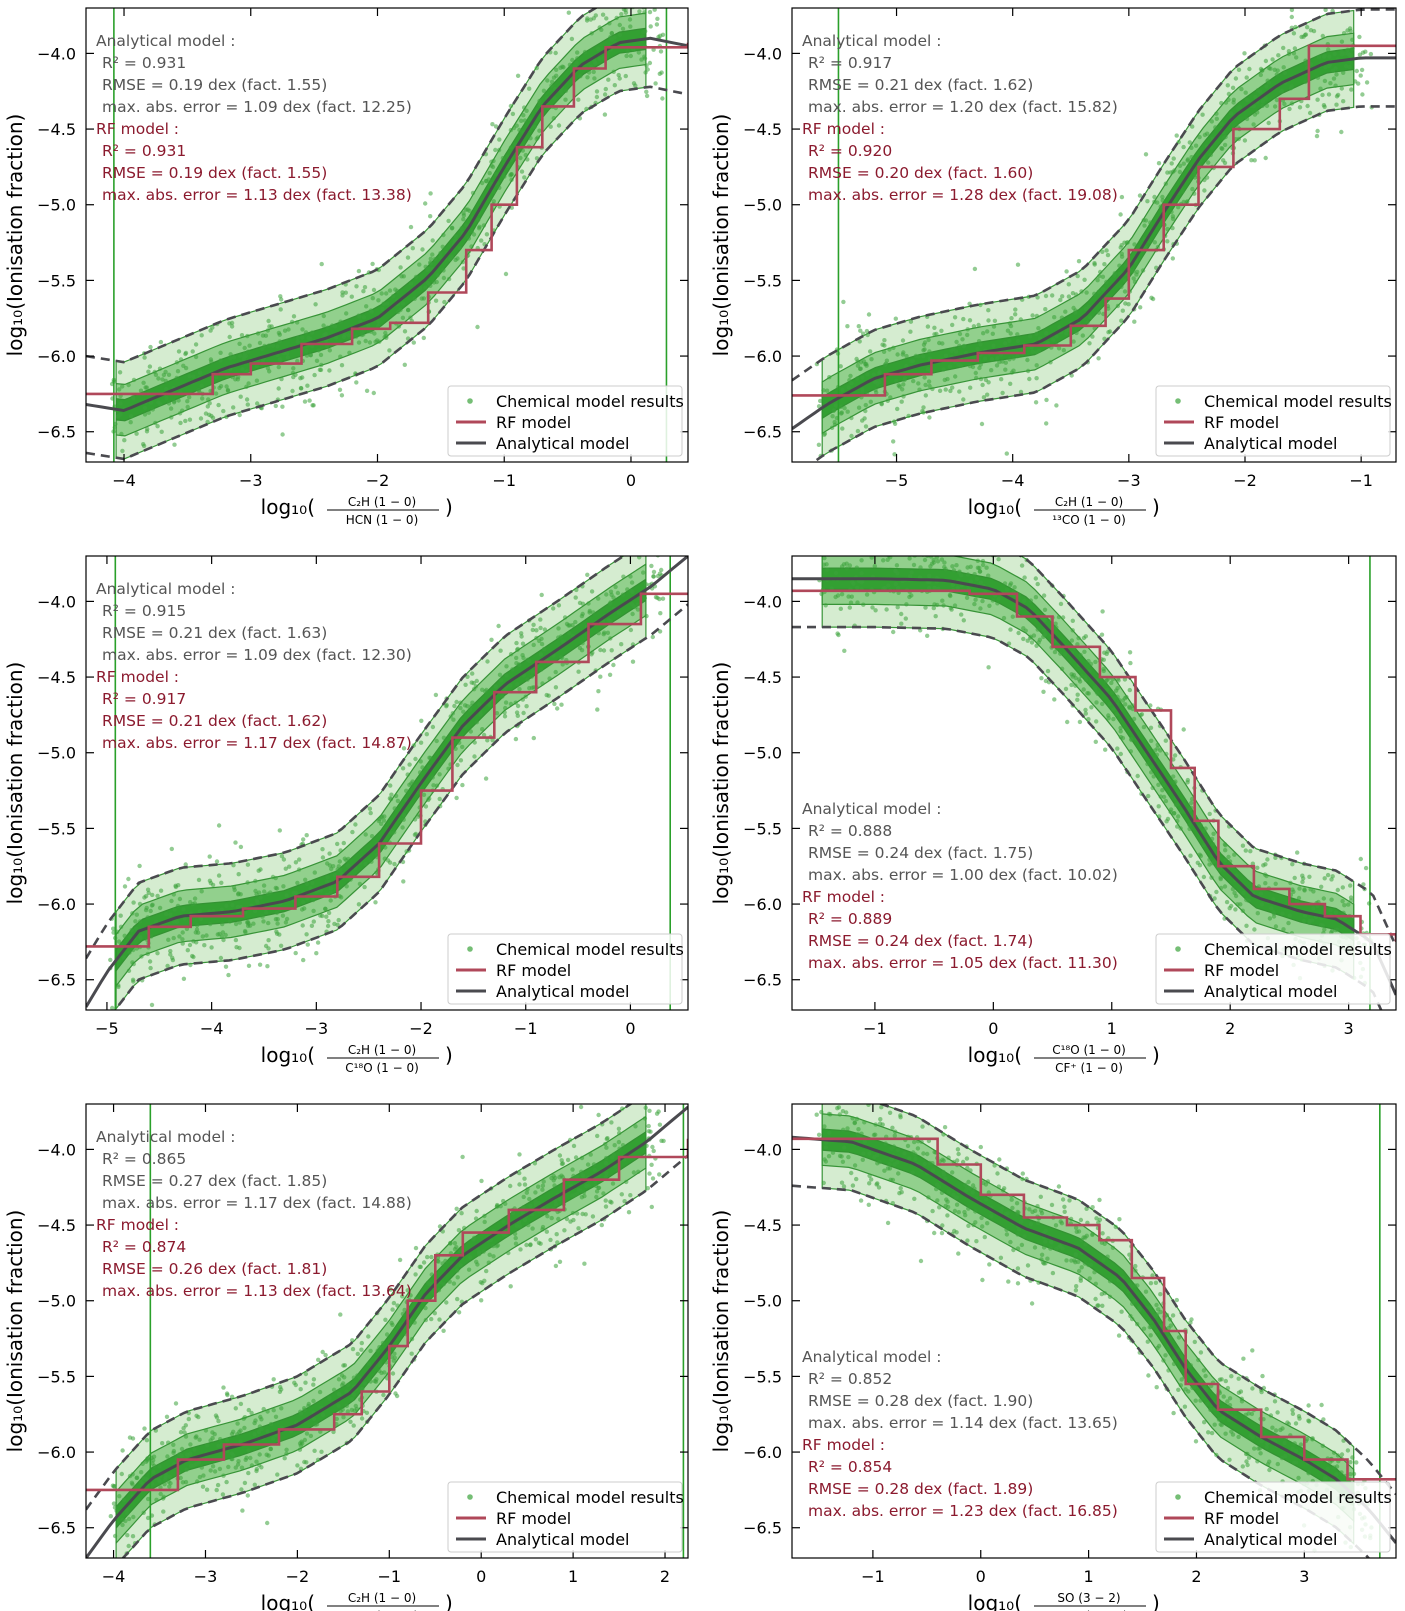 The height and width of the screenshot is (1611, 1405). Describe the element at coordinates (1088, 1610) in the screenshot. I see `x-axis-denominator: HCS⁺ (2 − 1)` at that location.